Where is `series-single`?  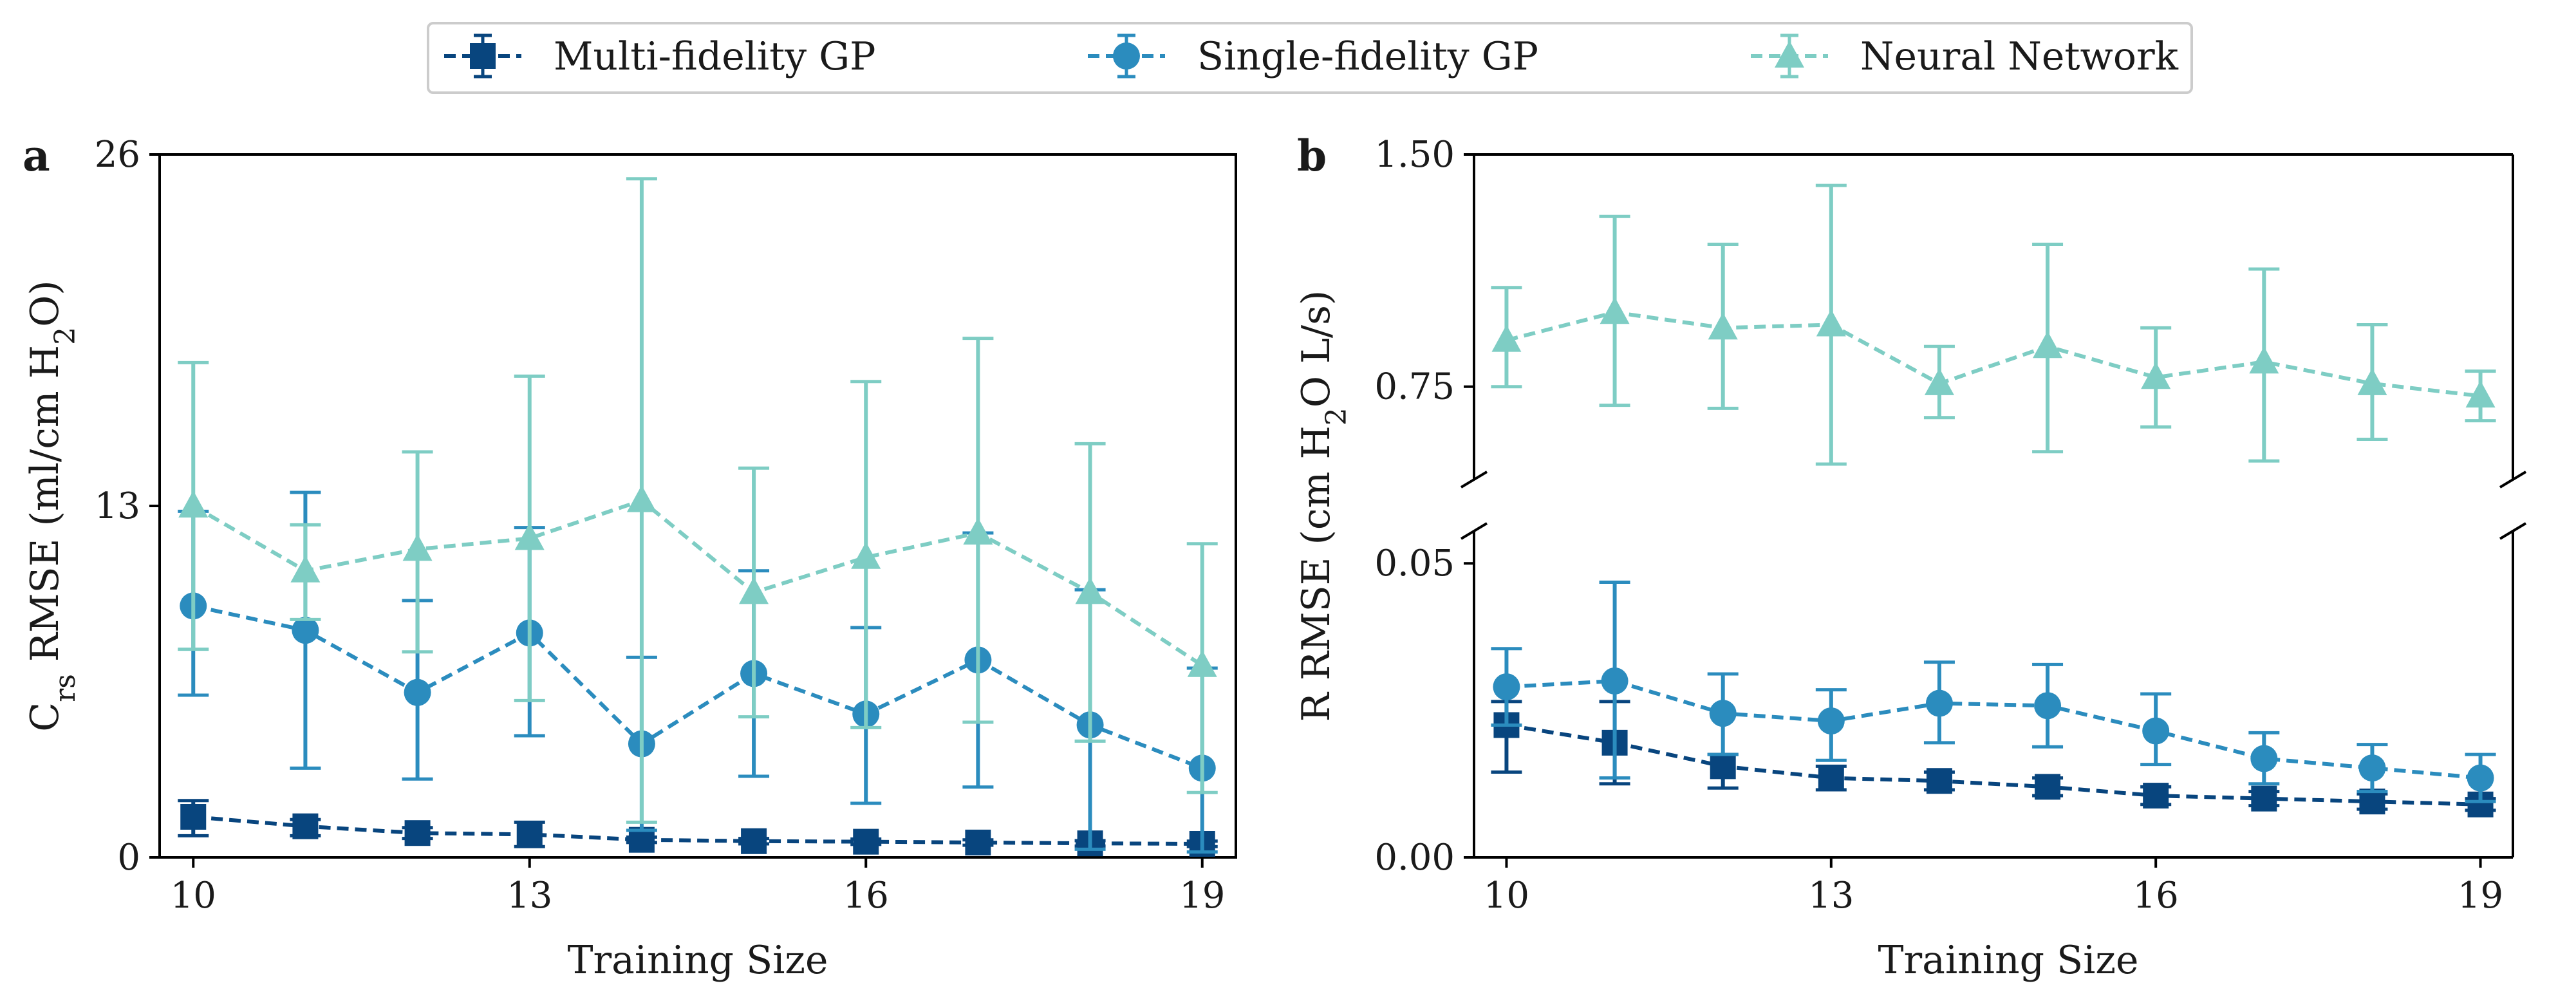
series-single is located at coordinates (1994, 691).